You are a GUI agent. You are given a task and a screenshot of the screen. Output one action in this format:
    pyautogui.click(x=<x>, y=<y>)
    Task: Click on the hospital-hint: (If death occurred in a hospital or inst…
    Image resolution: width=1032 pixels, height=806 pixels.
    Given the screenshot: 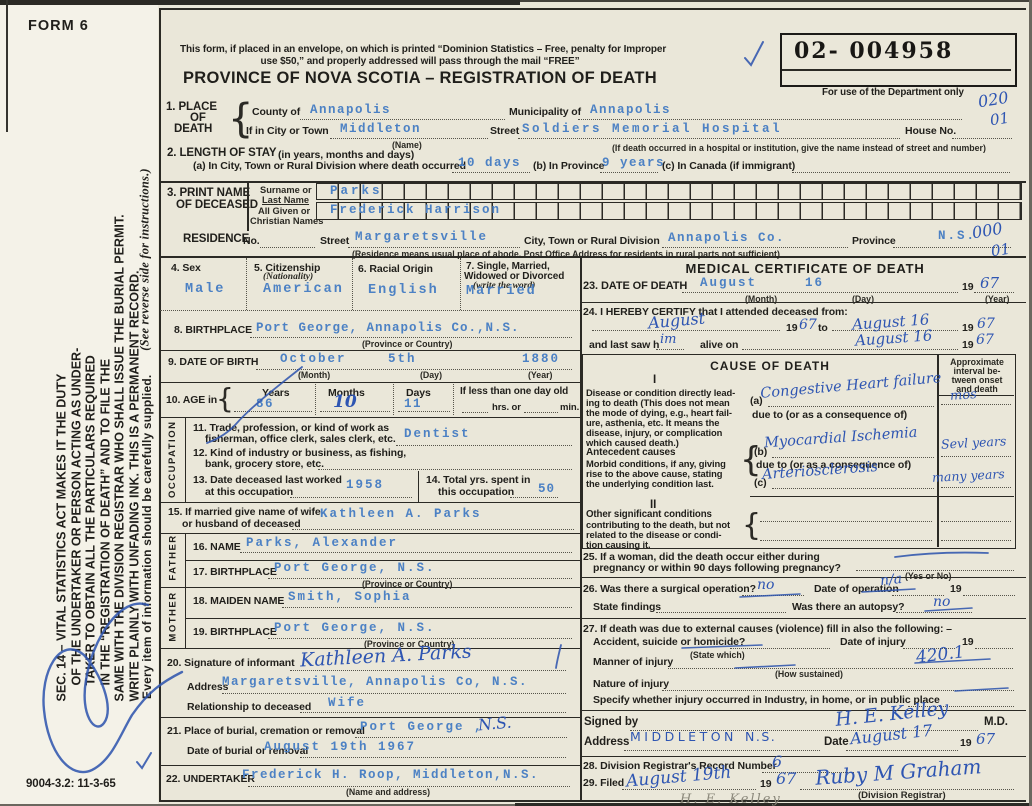 What is the action you would take?
    pyautogui.click(x=799, y=148)
    